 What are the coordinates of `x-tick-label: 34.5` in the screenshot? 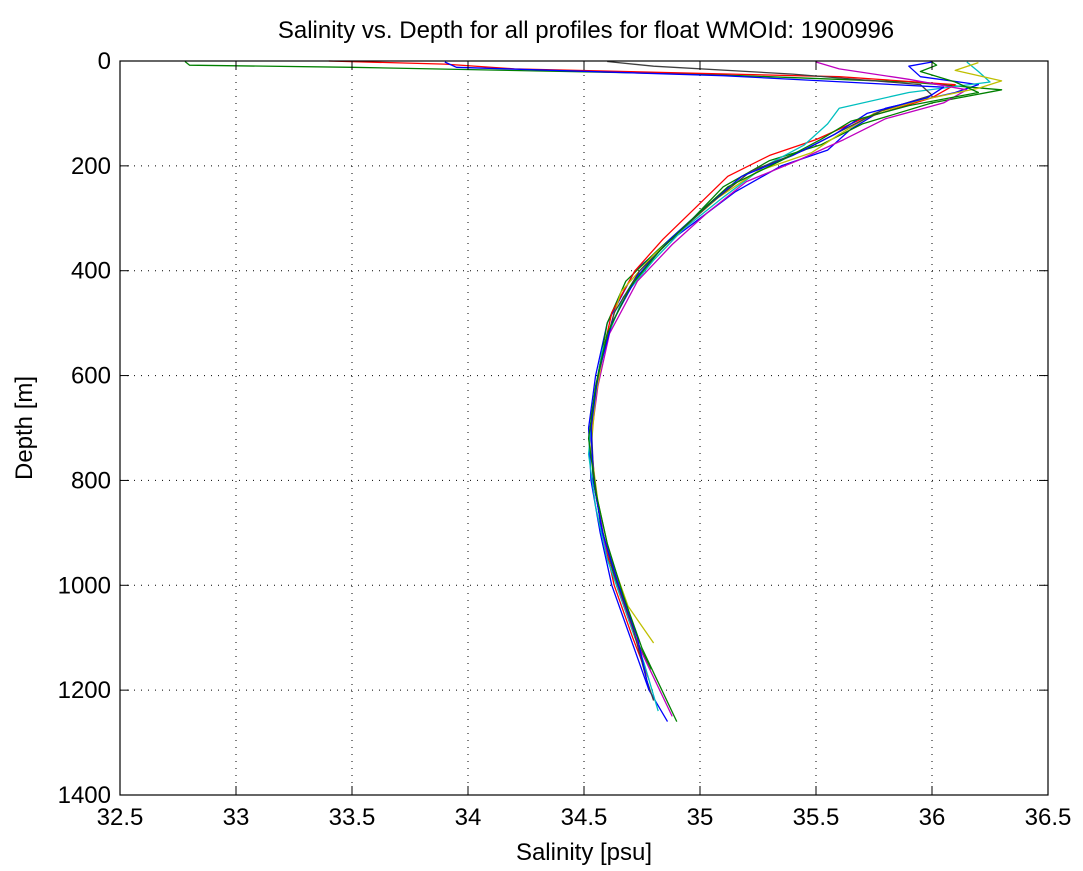 It's located at (584, 817).